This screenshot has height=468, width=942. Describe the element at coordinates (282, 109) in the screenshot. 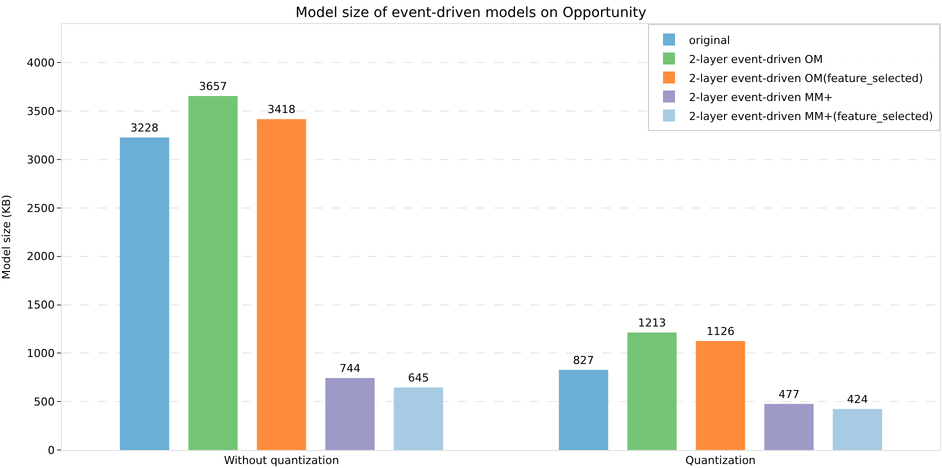

I see `data-label: 3418` at that location.